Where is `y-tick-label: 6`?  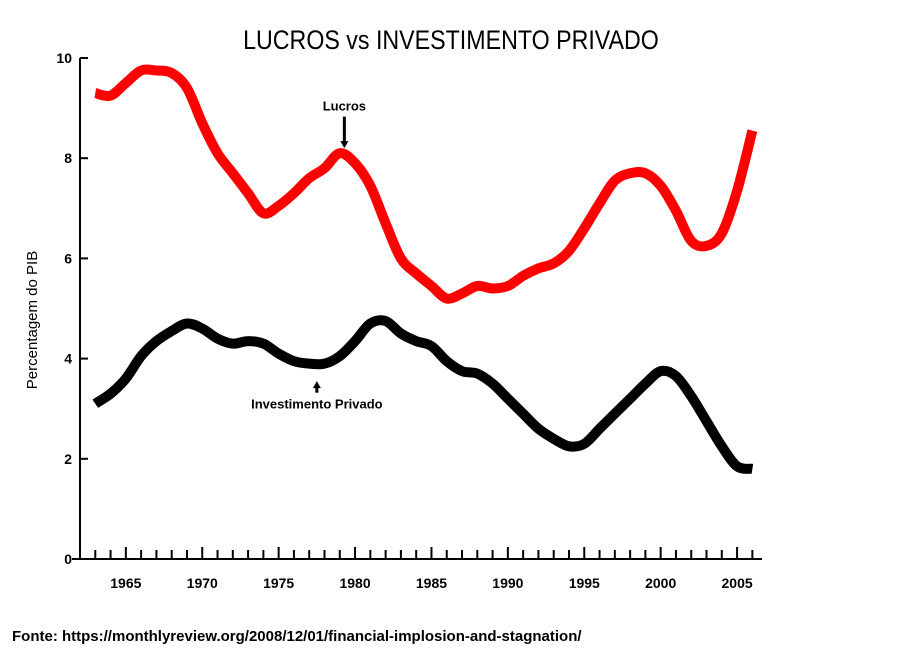 y-tick-label: 6 is located at coordinates (68, 258).